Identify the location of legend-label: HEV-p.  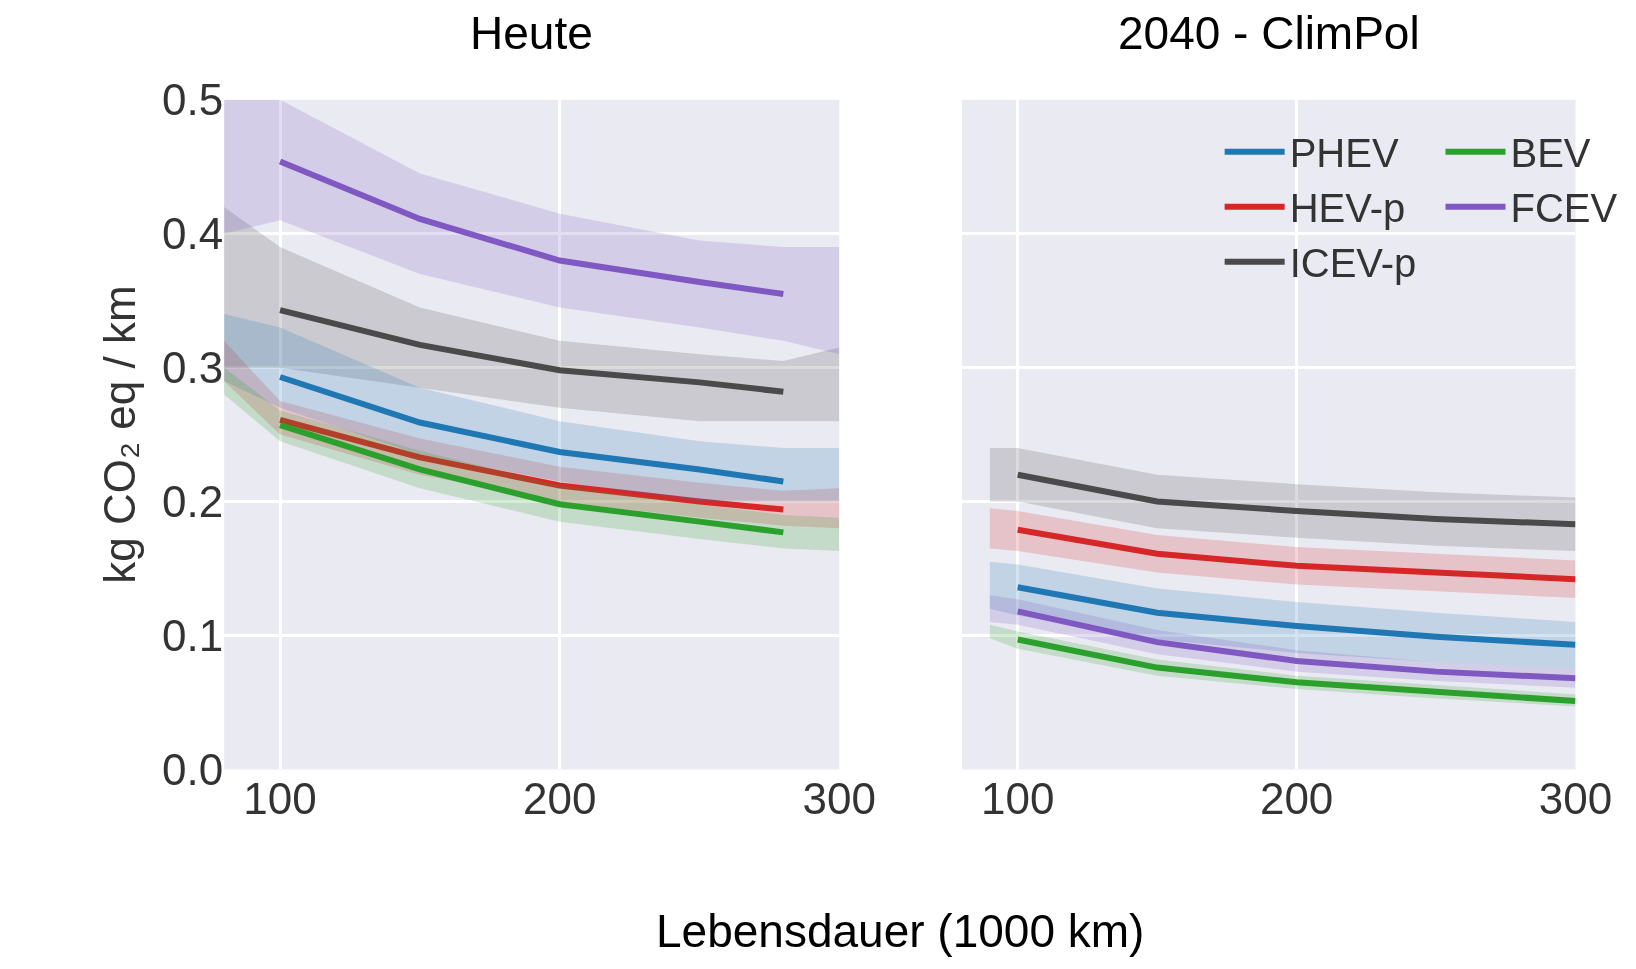
(1347, 208).